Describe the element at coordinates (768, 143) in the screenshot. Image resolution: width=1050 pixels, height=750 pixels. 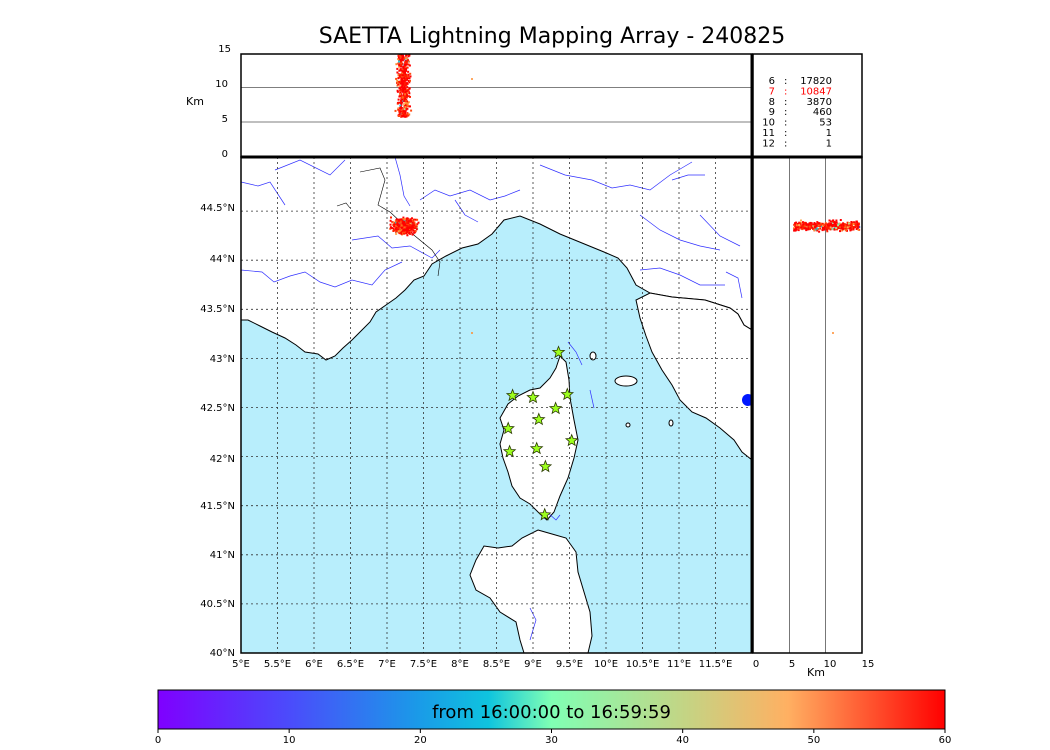
I see `stats-station-count: 12` at that location.